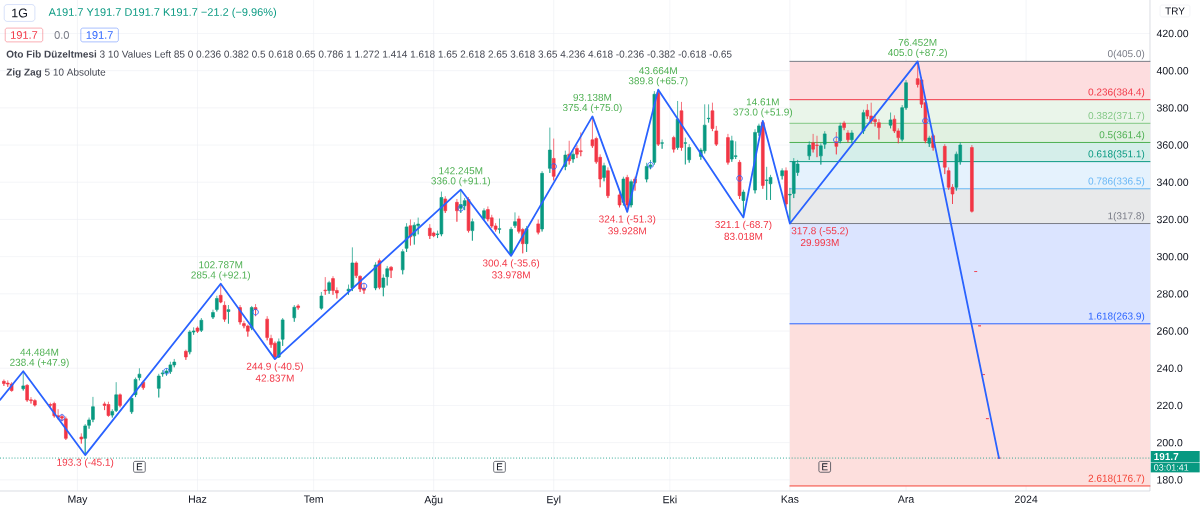  What do you see at coordinates (1173, 294) in the screenshot?
I see `y-tick-label: 280.00` at bounding box center [1173, 294].